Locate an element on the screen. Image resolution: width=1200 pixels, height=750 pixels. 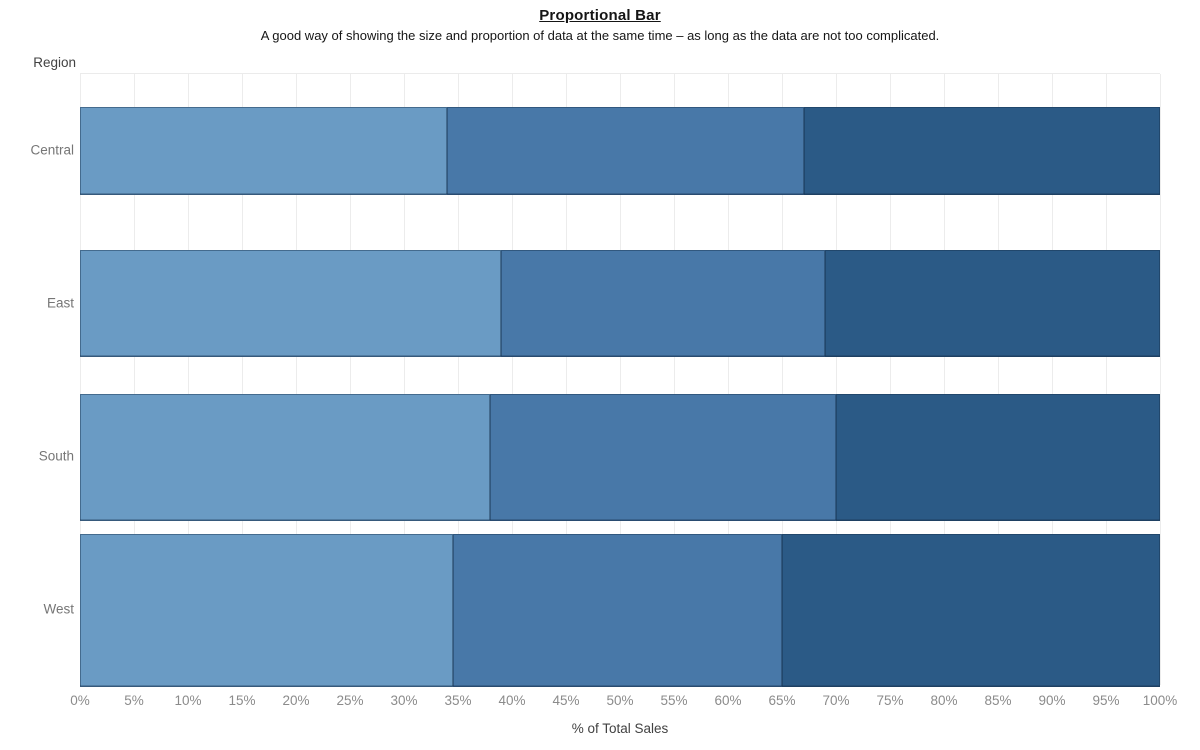
x-tick-label: 100% is located at coordinates (1160, 700).